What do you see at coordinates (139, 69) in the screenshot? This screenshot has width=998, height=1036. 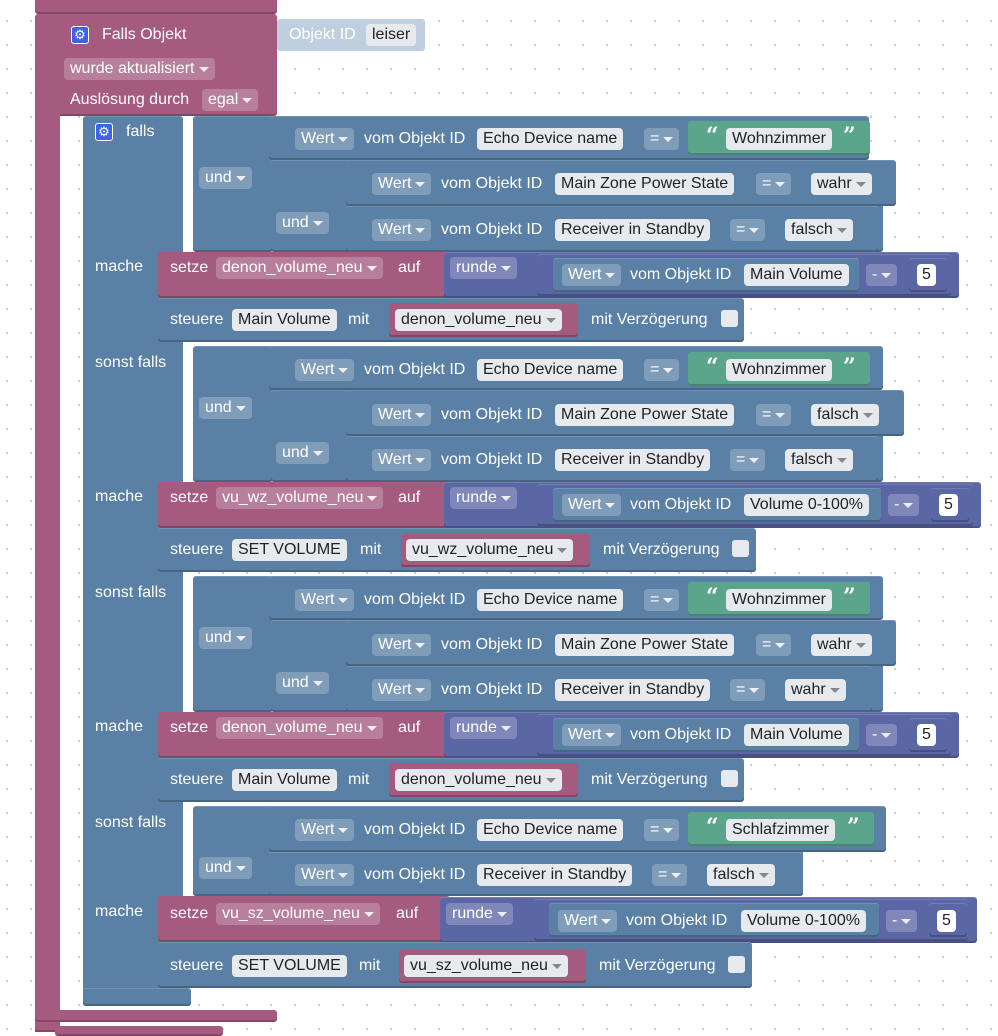 I see `updated-dropdown: wurde aktualisiert` at bounding box center [139, 69].